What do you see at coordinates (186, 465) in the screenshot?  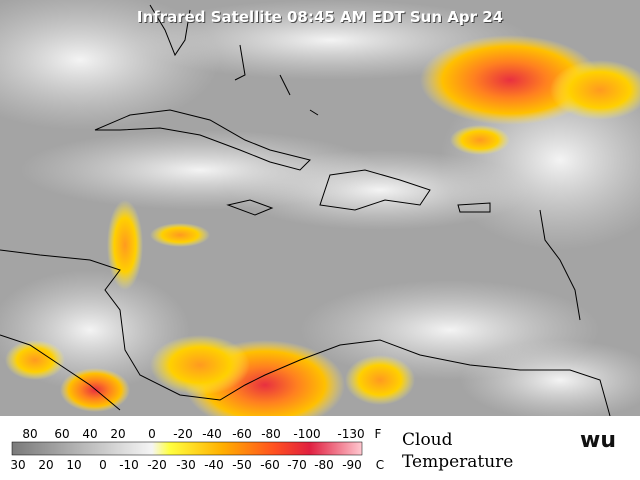 I see `celsius-label: -30` at bounding box center [186, 465].